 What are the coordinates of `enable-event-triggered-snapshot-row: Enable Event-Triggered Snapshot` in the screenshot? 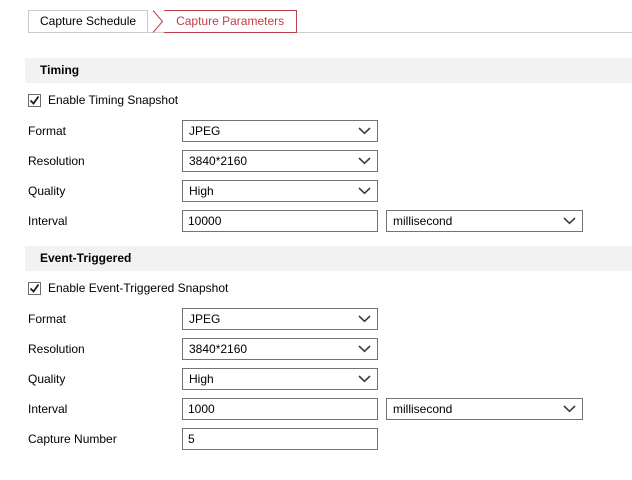 It's located at (128, 288).